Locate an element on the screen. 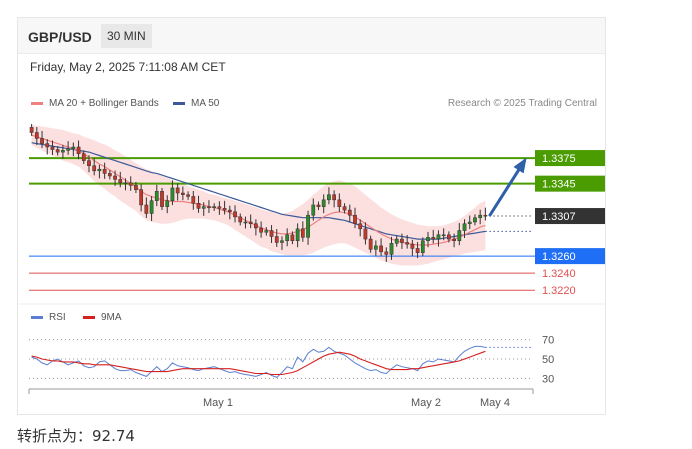 This screenshot has width=692, height=449. level-label-1.3240: 1.3240 is located at coordinates (559, 274).